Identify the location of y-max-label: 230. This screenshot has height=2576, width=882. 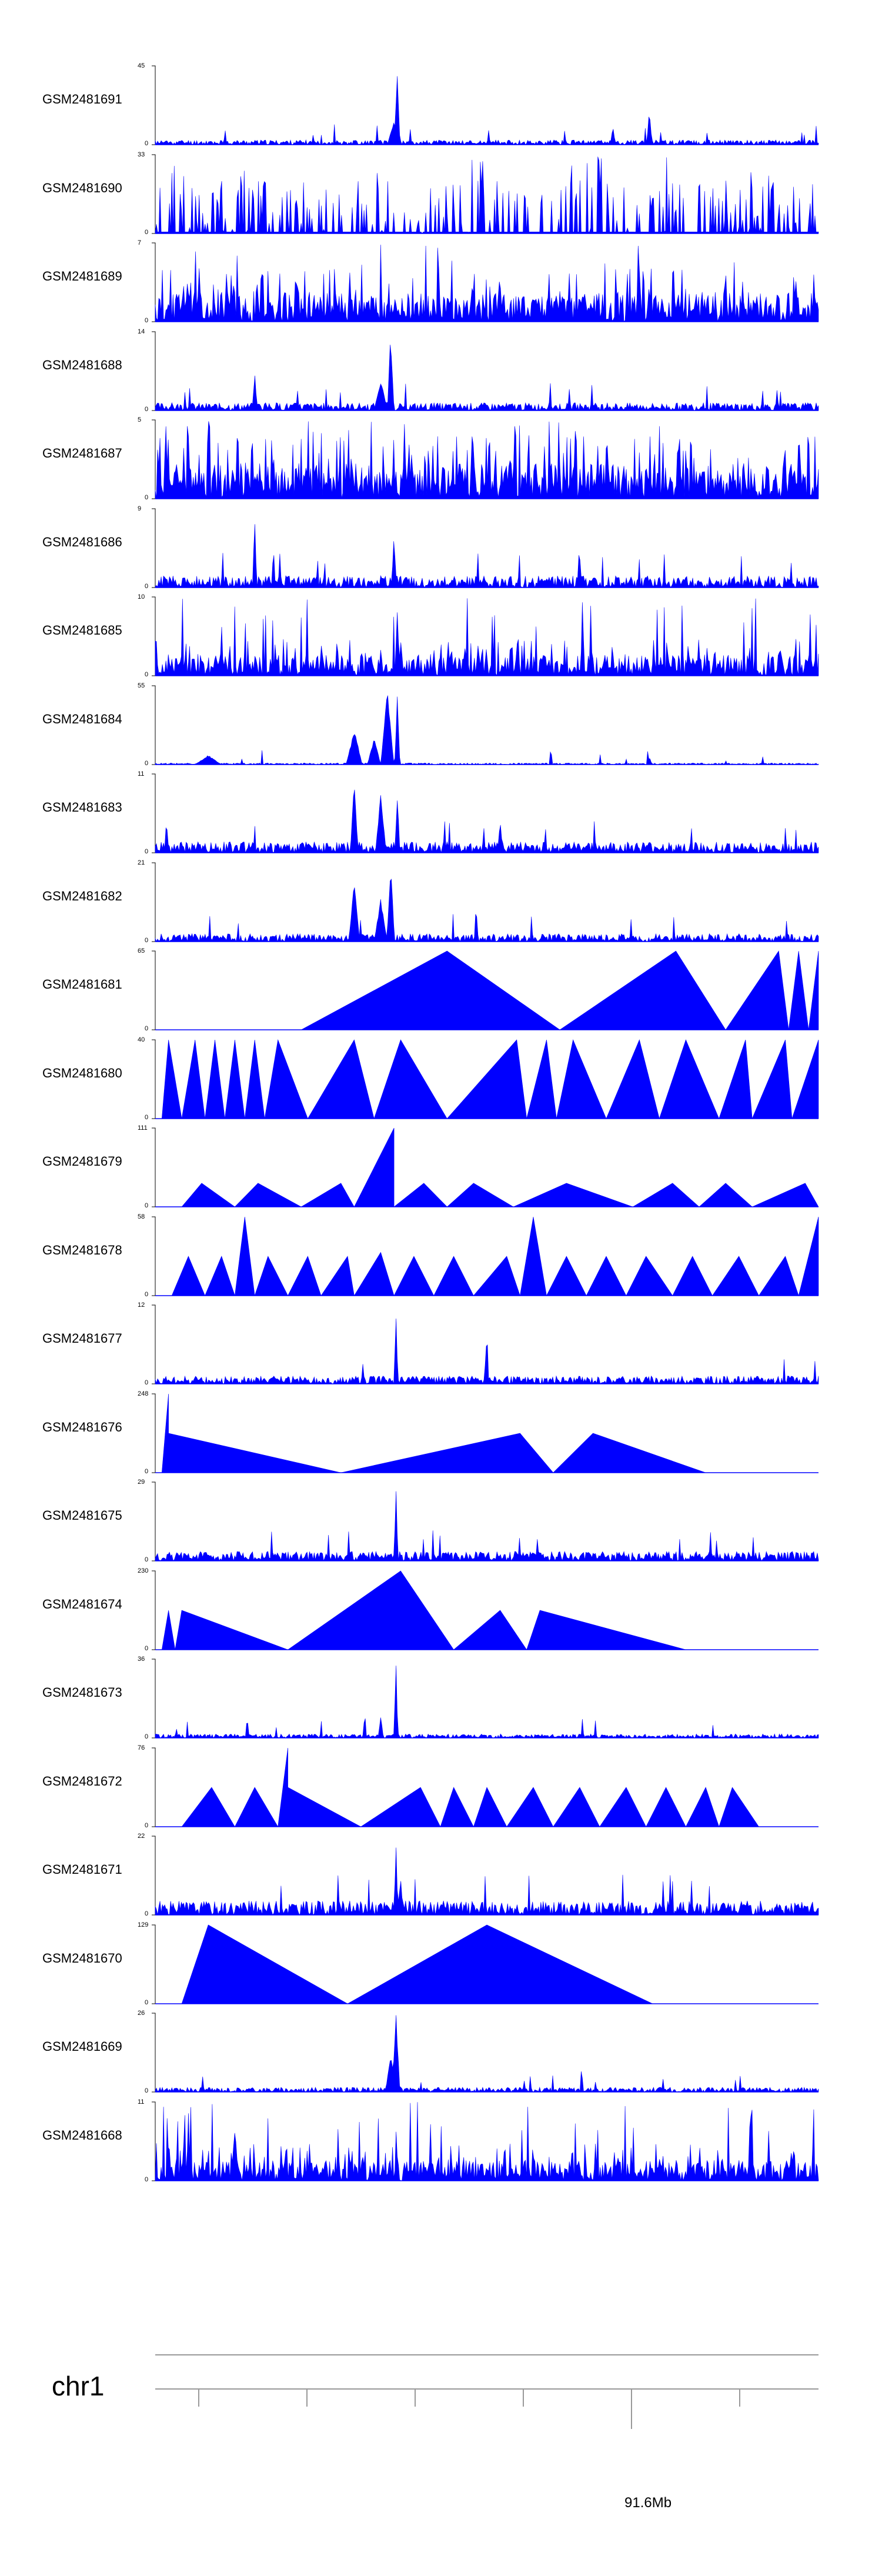
(143, 1570).